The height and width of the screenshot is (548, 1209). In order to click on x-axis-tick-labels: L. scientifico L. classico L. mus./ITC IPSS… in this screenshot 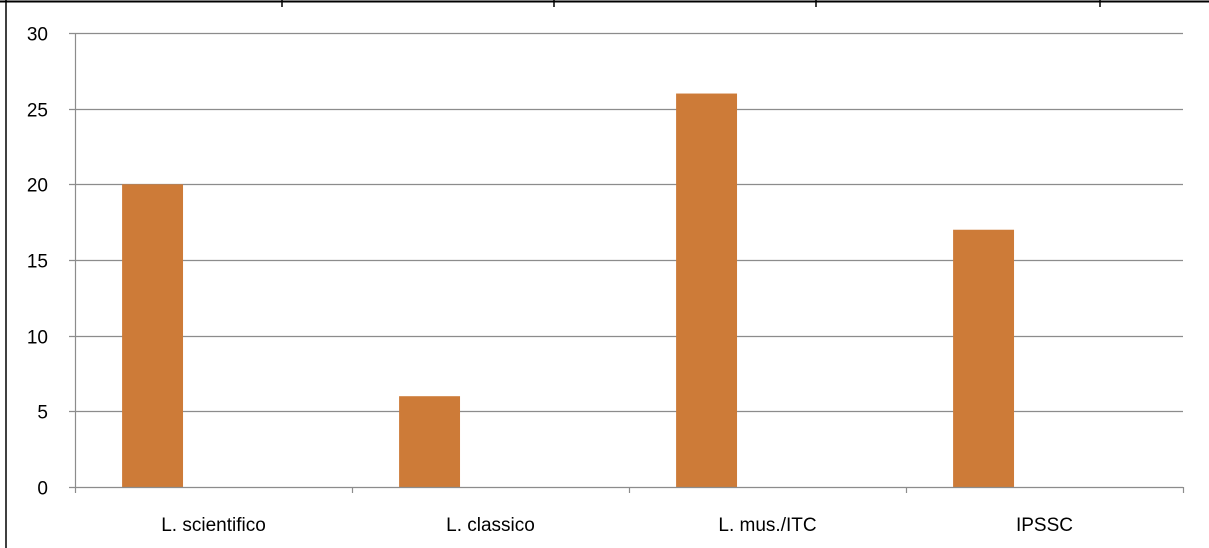, I will do `click(617, 525)`.